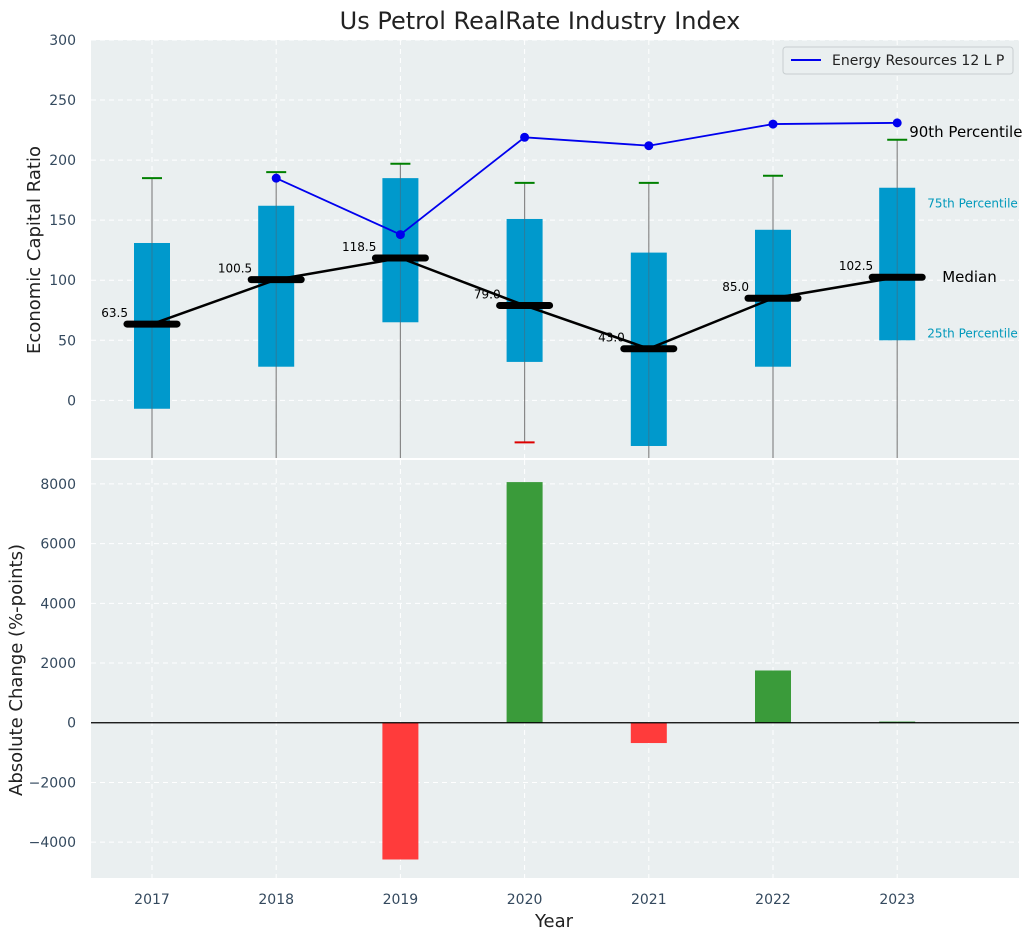 This screenshot has height=940, width=1030. What do you see at coordinates (58, 604) in the screenshot?
I see `bottom-y-tick-label: 4000` at bounding box center [58, 604].